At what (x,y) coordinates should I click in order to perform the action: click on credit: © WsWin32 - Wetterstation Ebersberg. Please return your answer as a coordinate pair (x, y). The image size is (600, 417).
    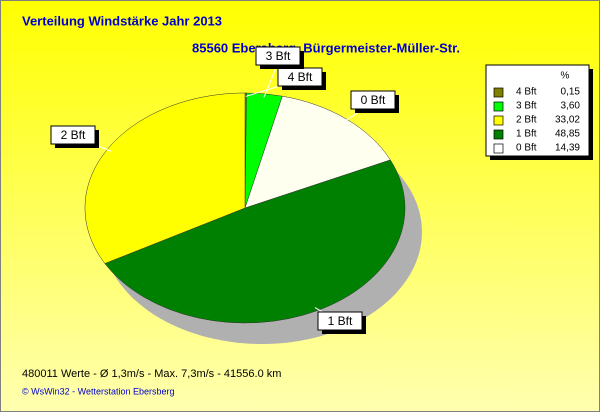
    Looking at the image, I should click on (98, 391).